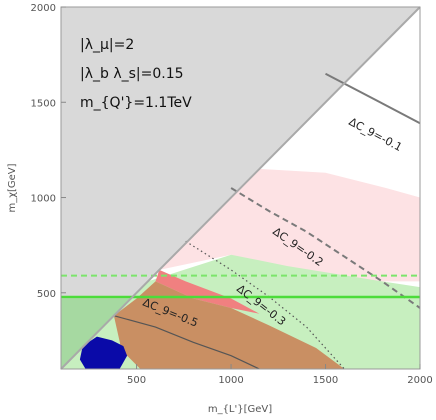 The image size is (436, 420). What do you see at coordinates (12, 187) in the screenshot?
I see `y-axis-title: m_χ[GeV]` at bounding box center [12, 187].